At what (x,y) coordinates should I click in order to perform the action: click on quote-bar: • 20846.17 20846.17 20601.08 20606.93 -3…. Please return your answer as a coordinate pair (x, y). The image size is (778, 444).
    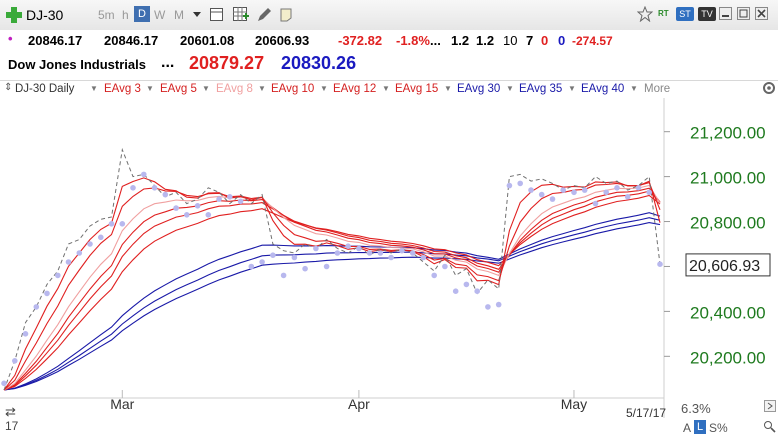
    Looking at the image, I should click on (389, 41).